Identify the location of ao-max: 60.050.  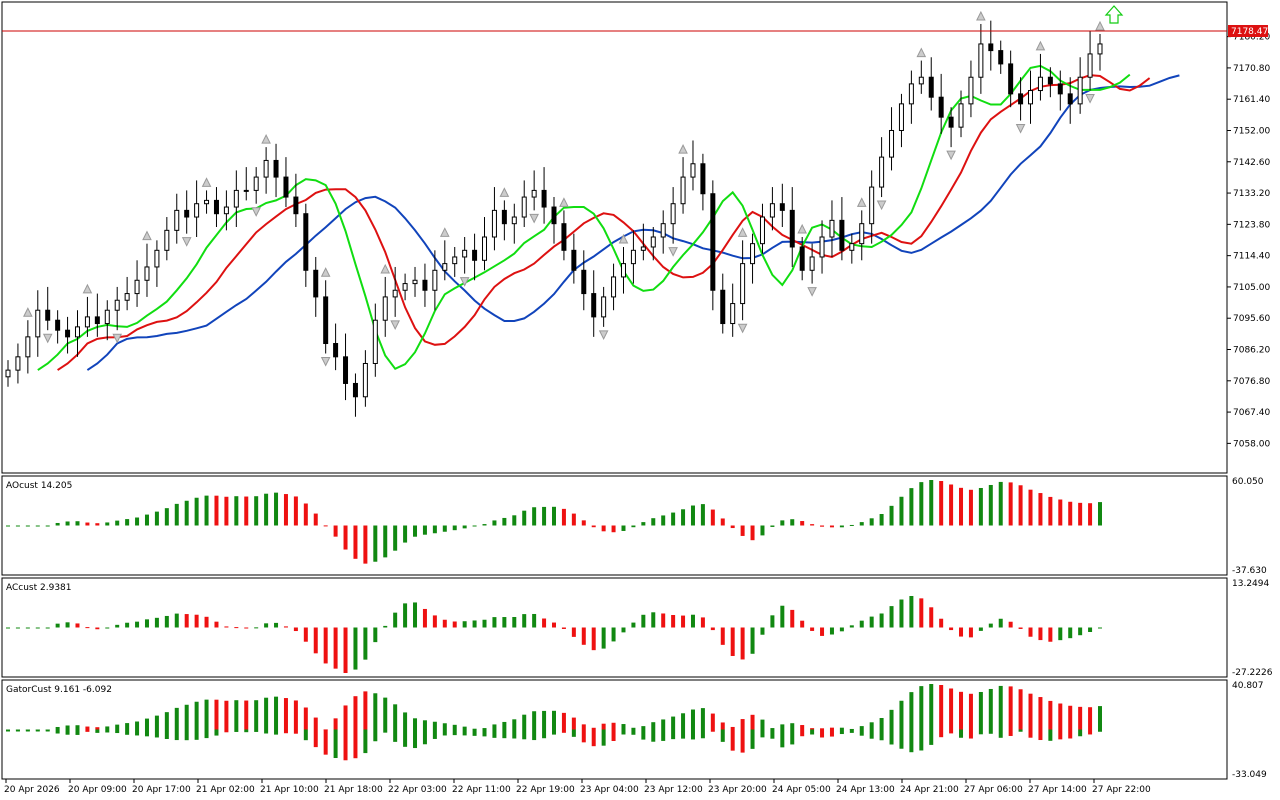
(1248, 482).